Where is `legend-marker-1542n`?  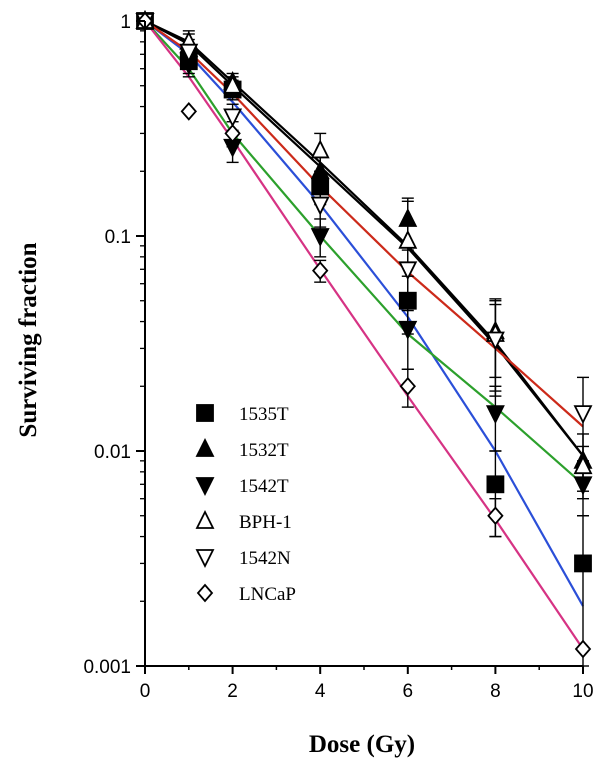
legend-marker-1542n is located at coordinates (205, 559).